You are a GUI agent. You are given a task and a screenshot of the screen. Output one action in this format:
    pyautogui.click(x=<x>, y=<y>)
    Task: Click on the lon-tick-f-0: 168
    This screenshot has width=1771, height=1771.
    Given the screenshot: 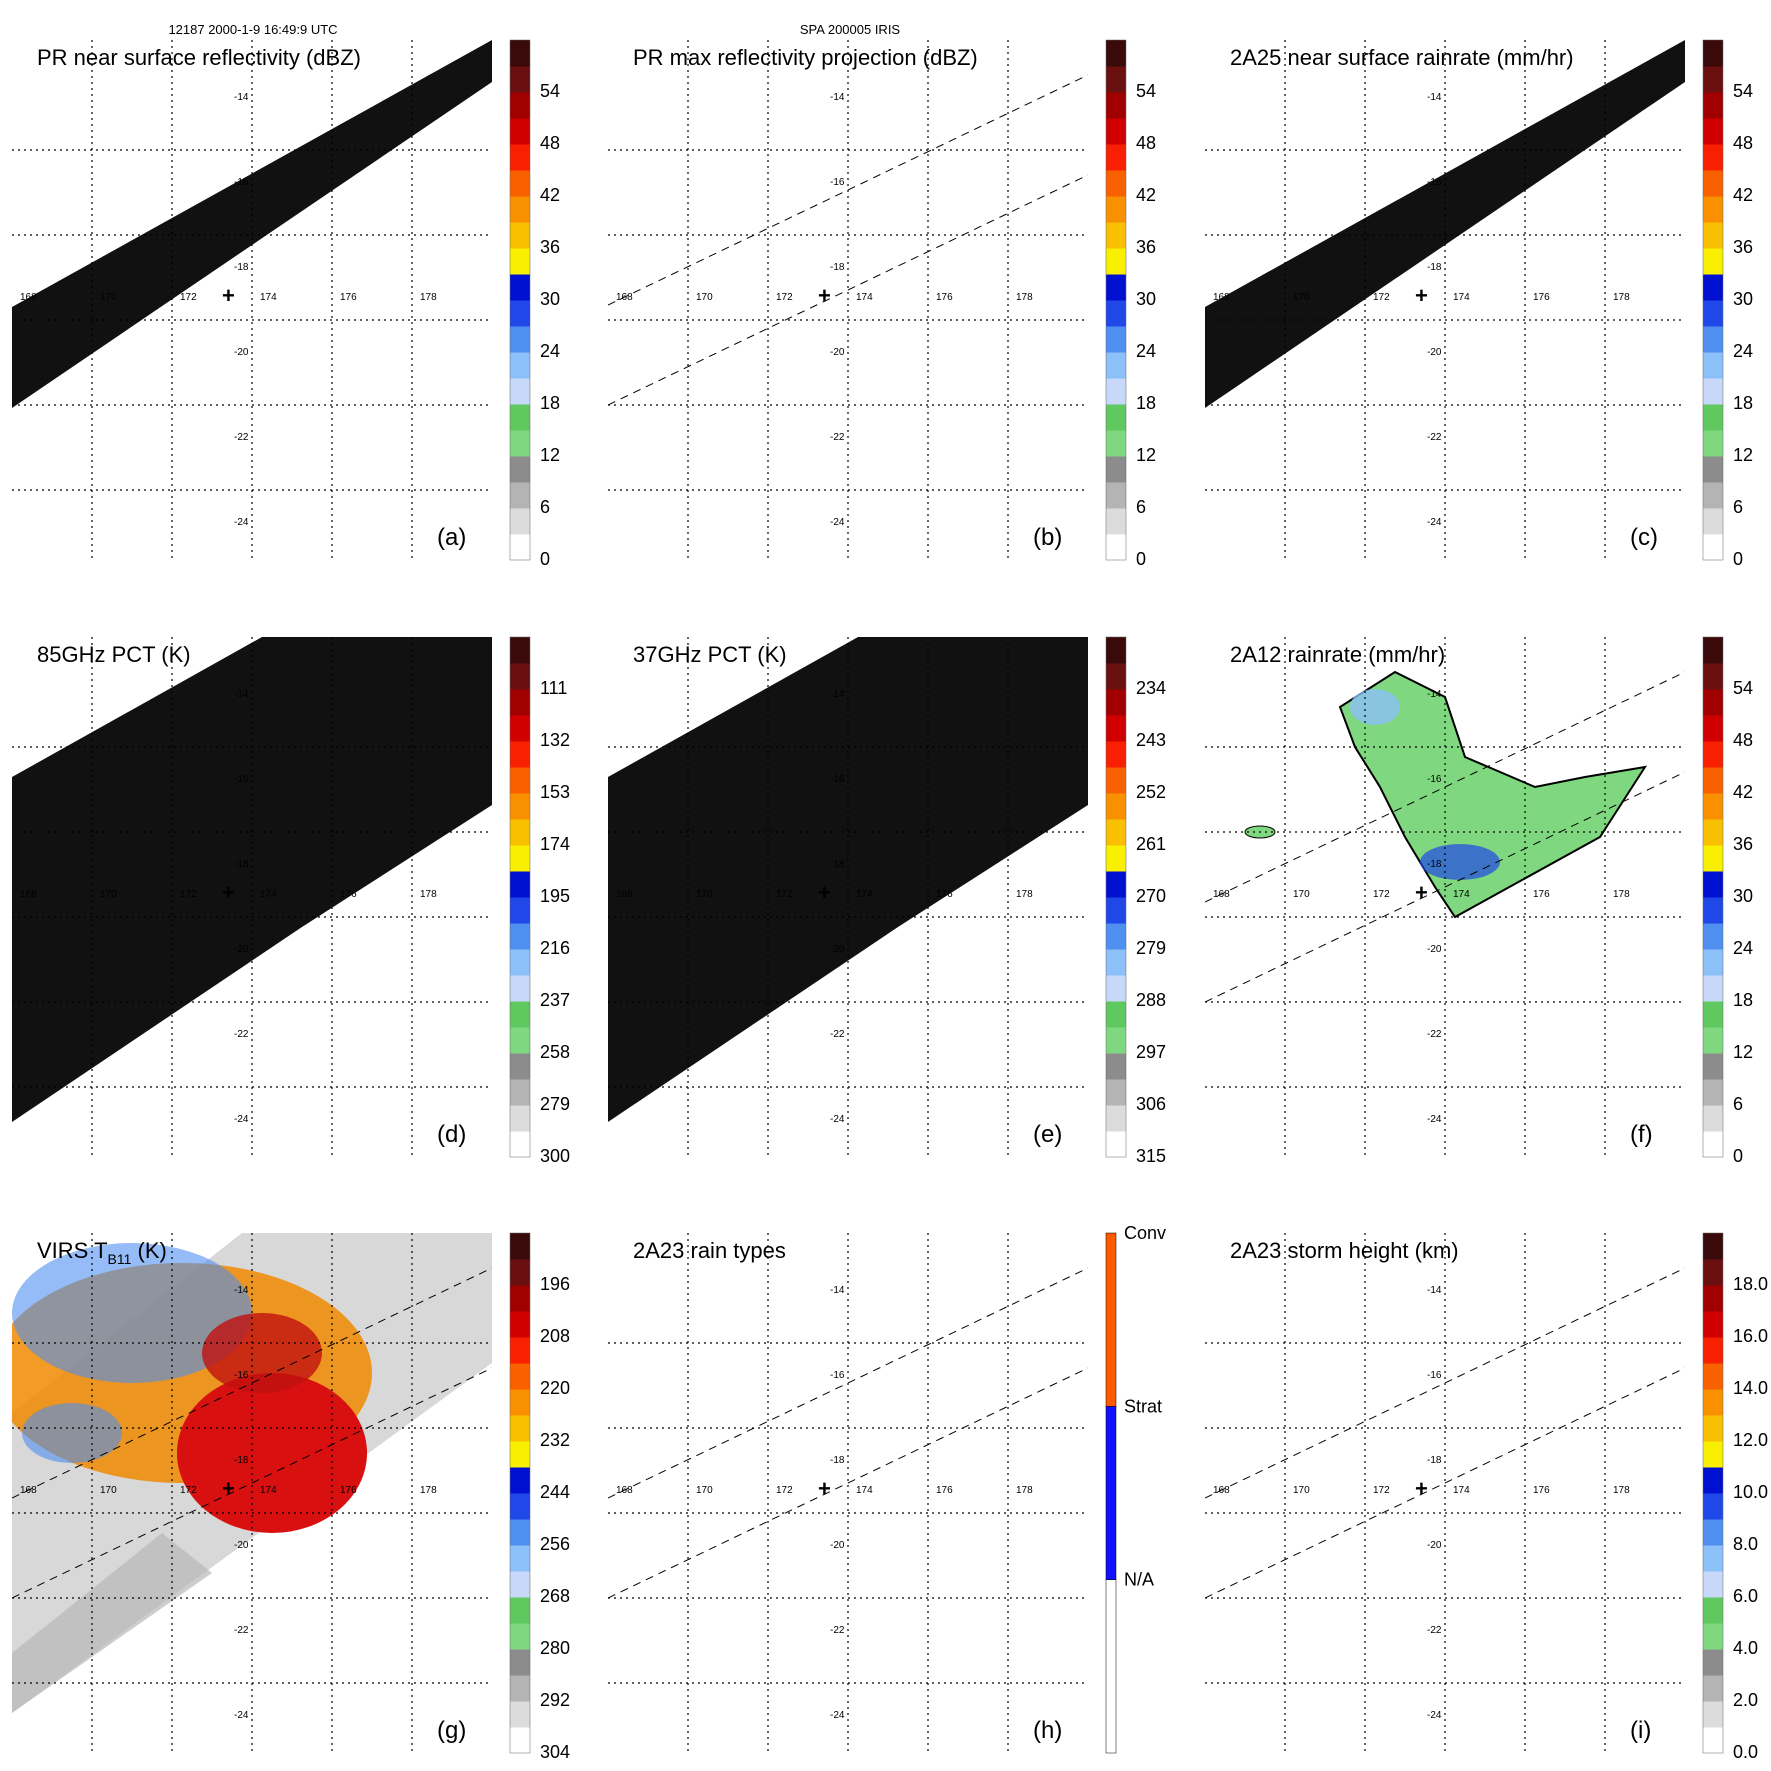 What is the action you would take?
    pyautogui.click(x=1221, y=894)
    